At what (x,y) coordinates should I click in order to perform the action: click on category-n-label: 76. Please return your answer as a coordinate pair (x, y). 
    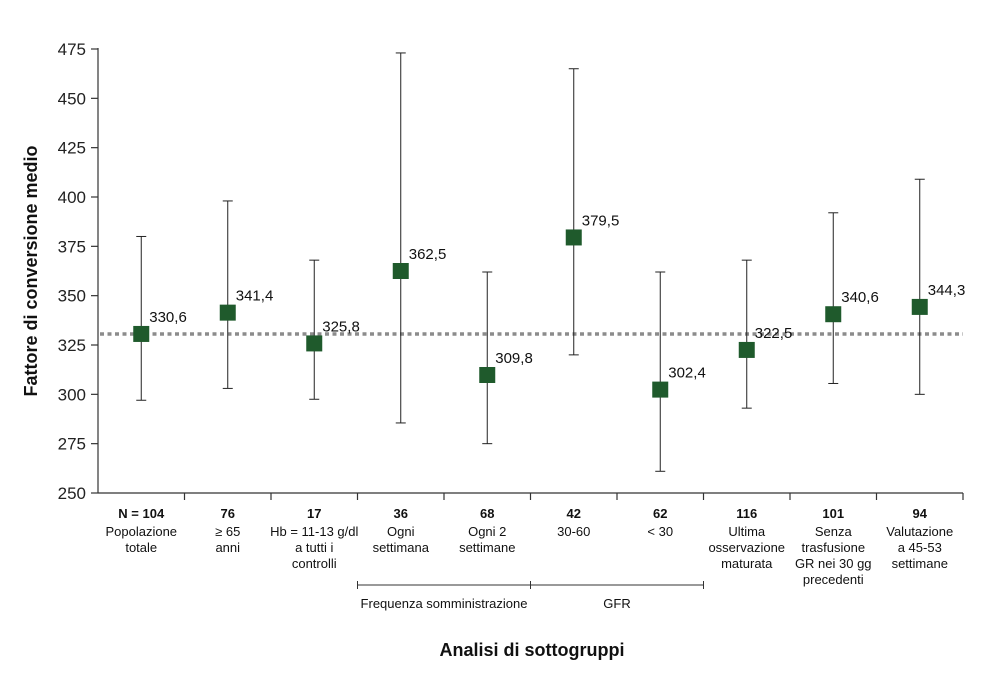
    Looking at the image, I should click on (228, 513).